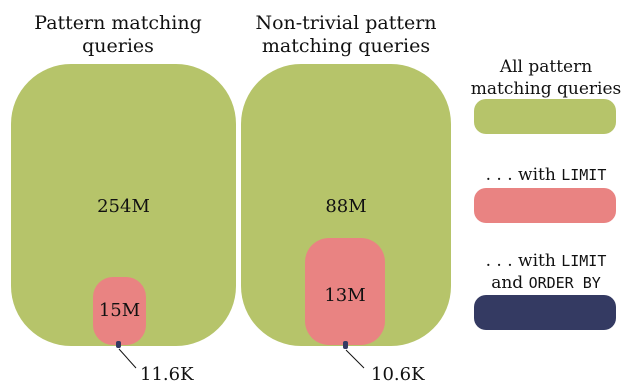 The height and width of the screenshot is (385, 626). Describe the element at coordinates (167, 374) in the screenshot. I see `panel-1-orderby-value: 11.6K` at that location.